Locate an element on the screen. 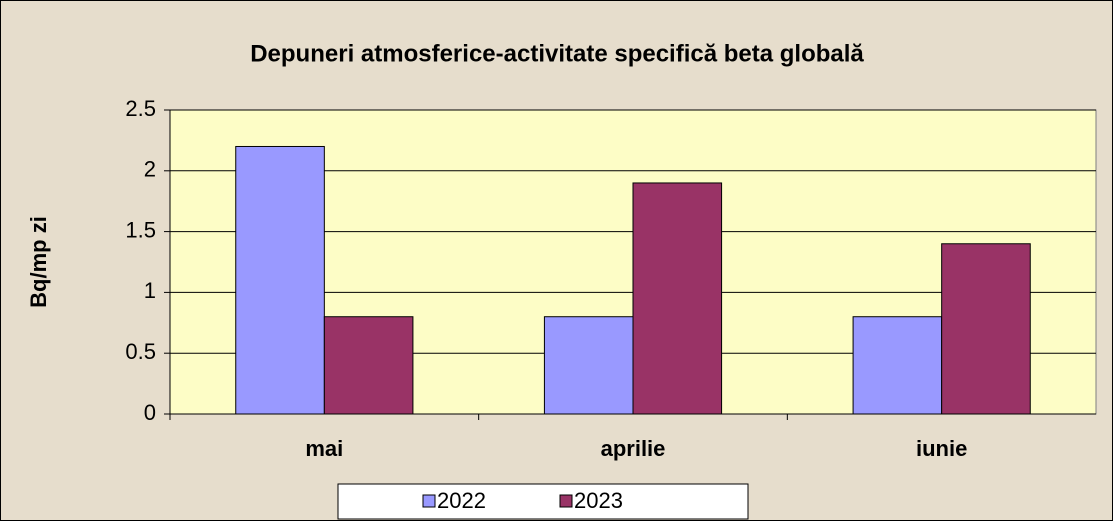 This screenshot has width=1113, height=521. y-tick-label: 2 is located at coordinates (150, 169).